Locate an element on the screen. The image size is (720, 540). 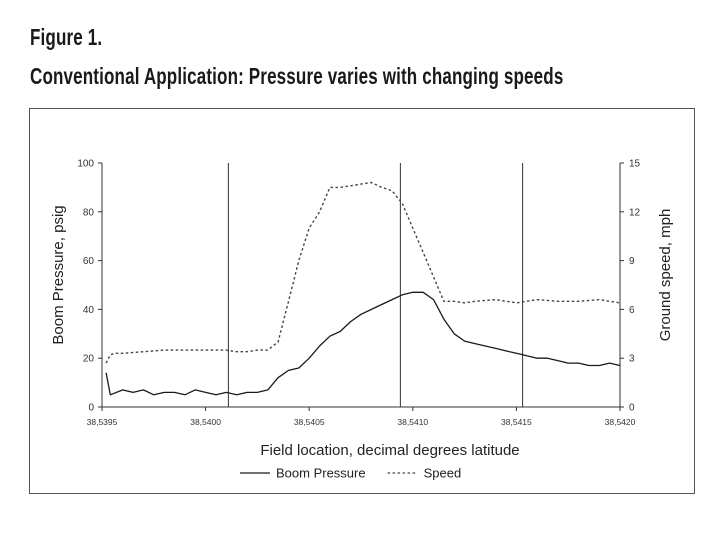
right-y-tick-label: 6 is located at coordinates (632, 310).